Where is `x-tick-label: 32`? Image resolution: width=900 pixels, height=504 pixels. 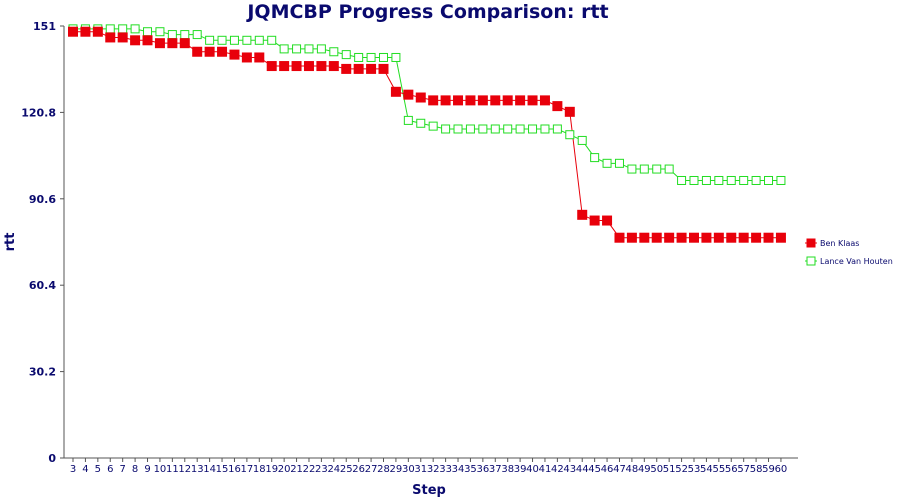 x-tick-label: 32 is located at coordinates (433, 469).